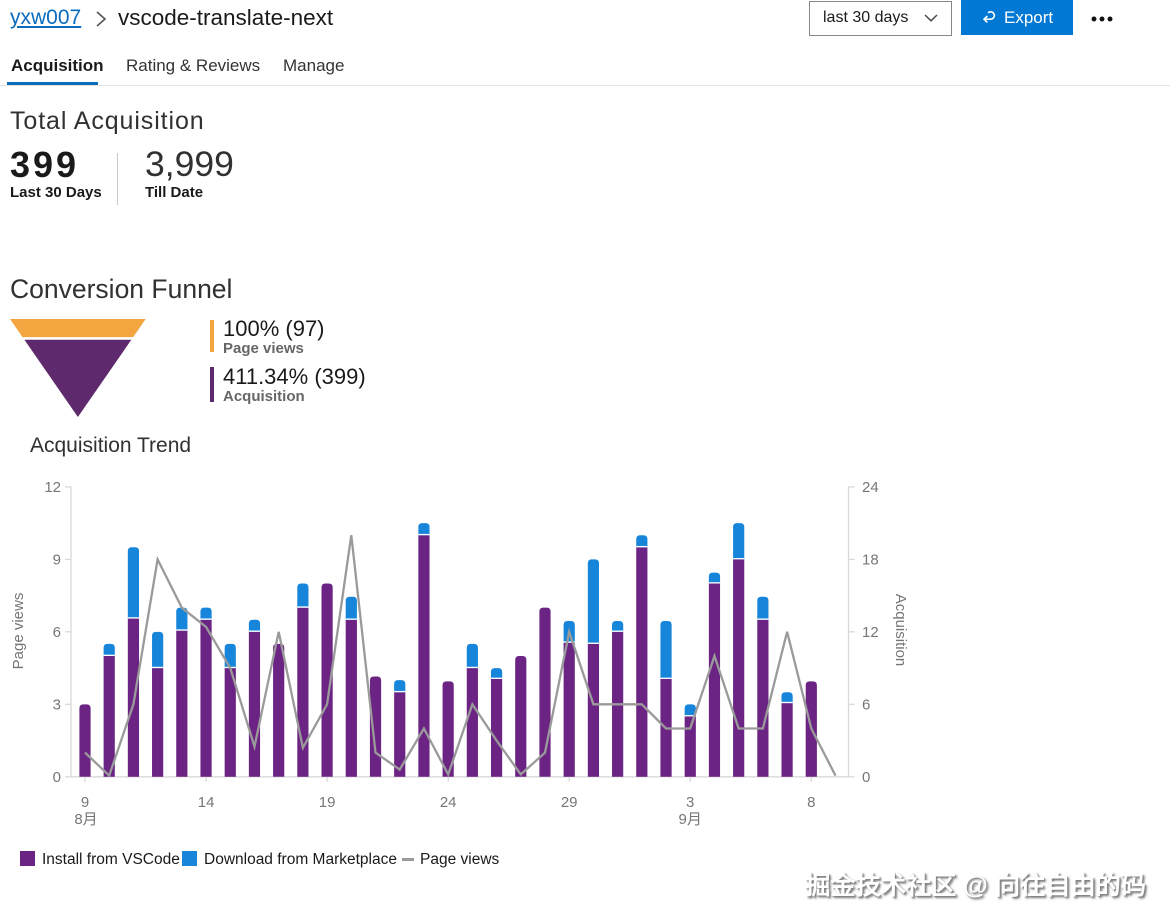 This screenshot has width=1170, height=924. I want to click on svg-text: 8, so click(811, 802).